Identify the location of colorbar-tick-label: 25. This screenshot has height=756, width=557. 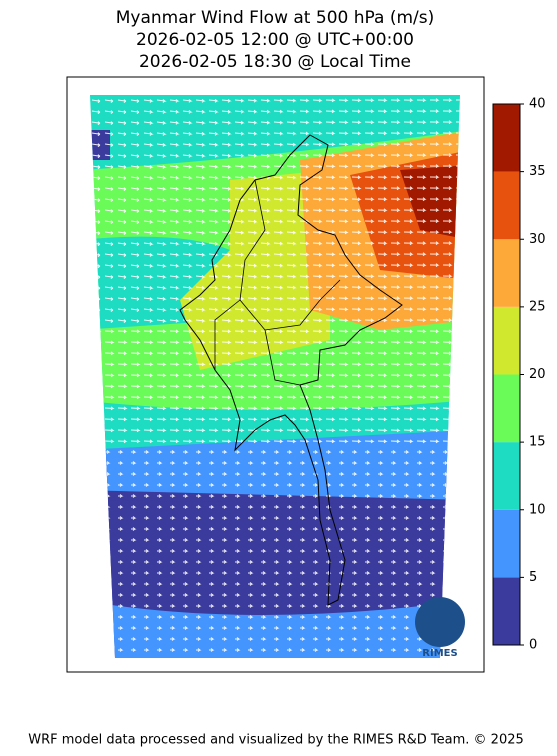
(537, 306).